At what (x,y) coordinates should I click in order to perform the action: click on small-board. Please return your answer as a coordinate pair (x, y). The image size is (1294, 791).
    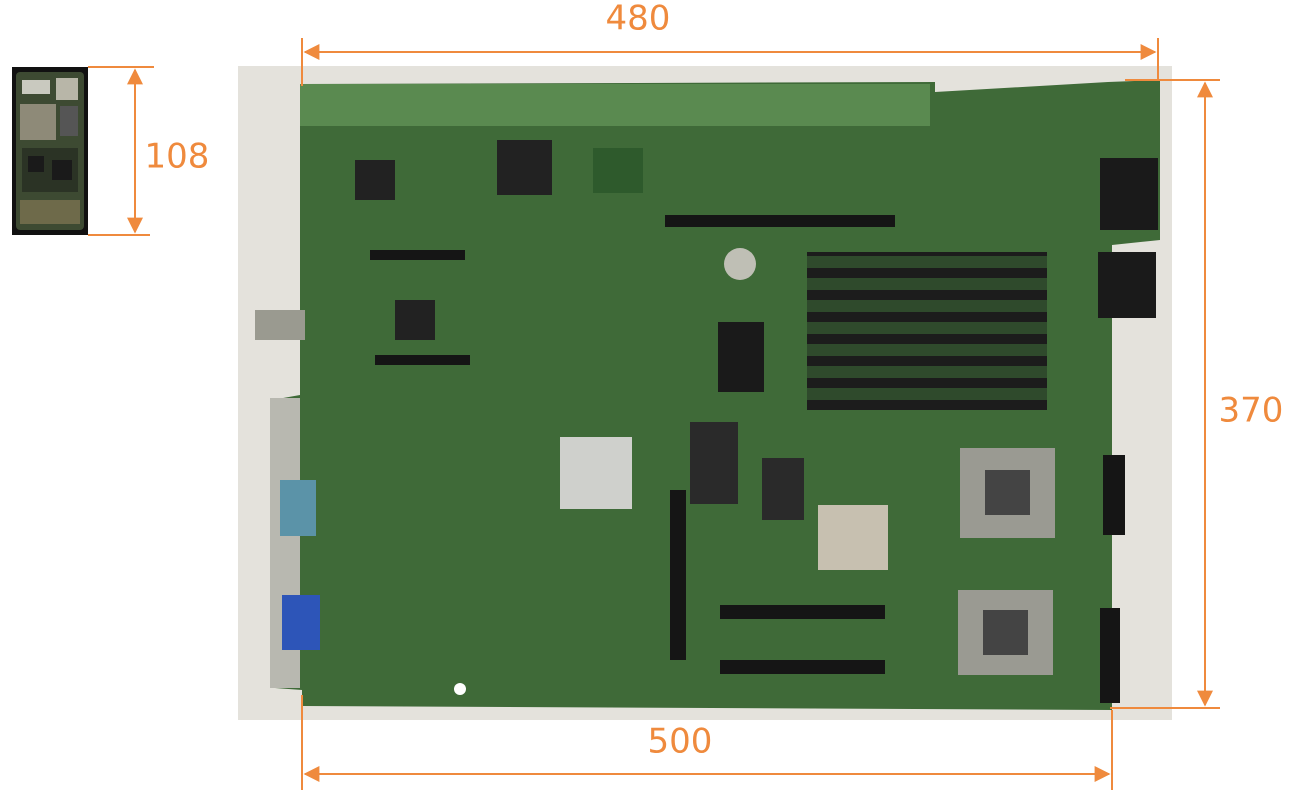
    Looking at the image, I should click on (50, 151).